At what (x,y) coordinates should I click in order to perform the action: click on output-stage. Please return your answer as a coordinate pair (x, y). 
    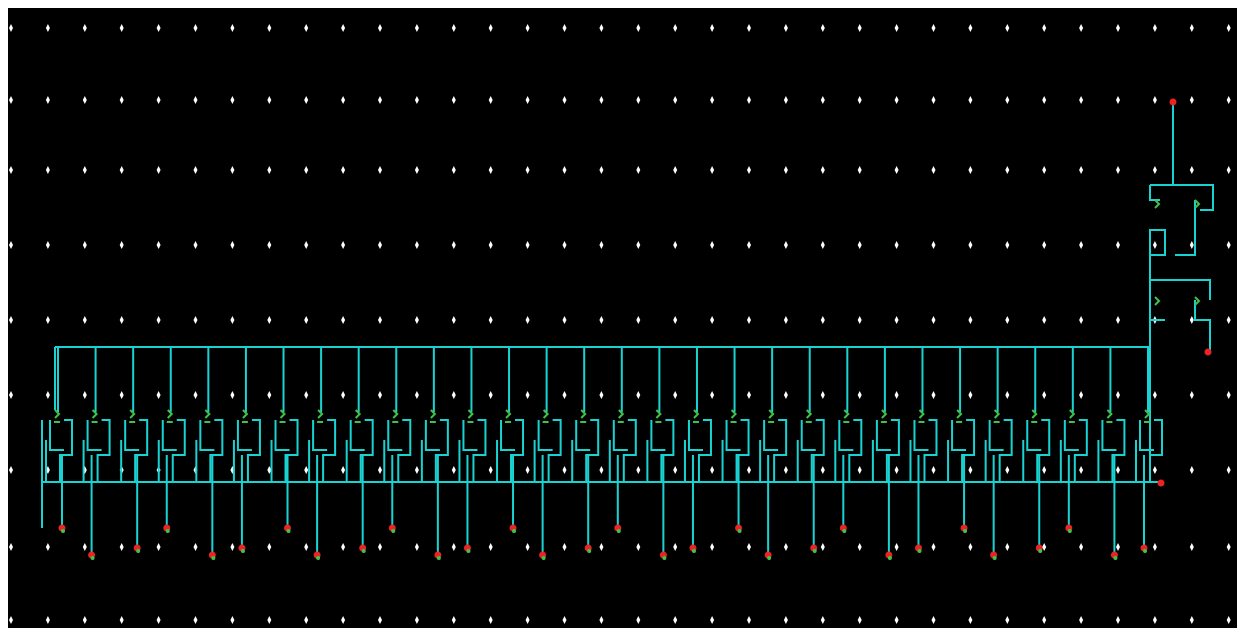
    Looking at the image, I should click on (1181, 267).